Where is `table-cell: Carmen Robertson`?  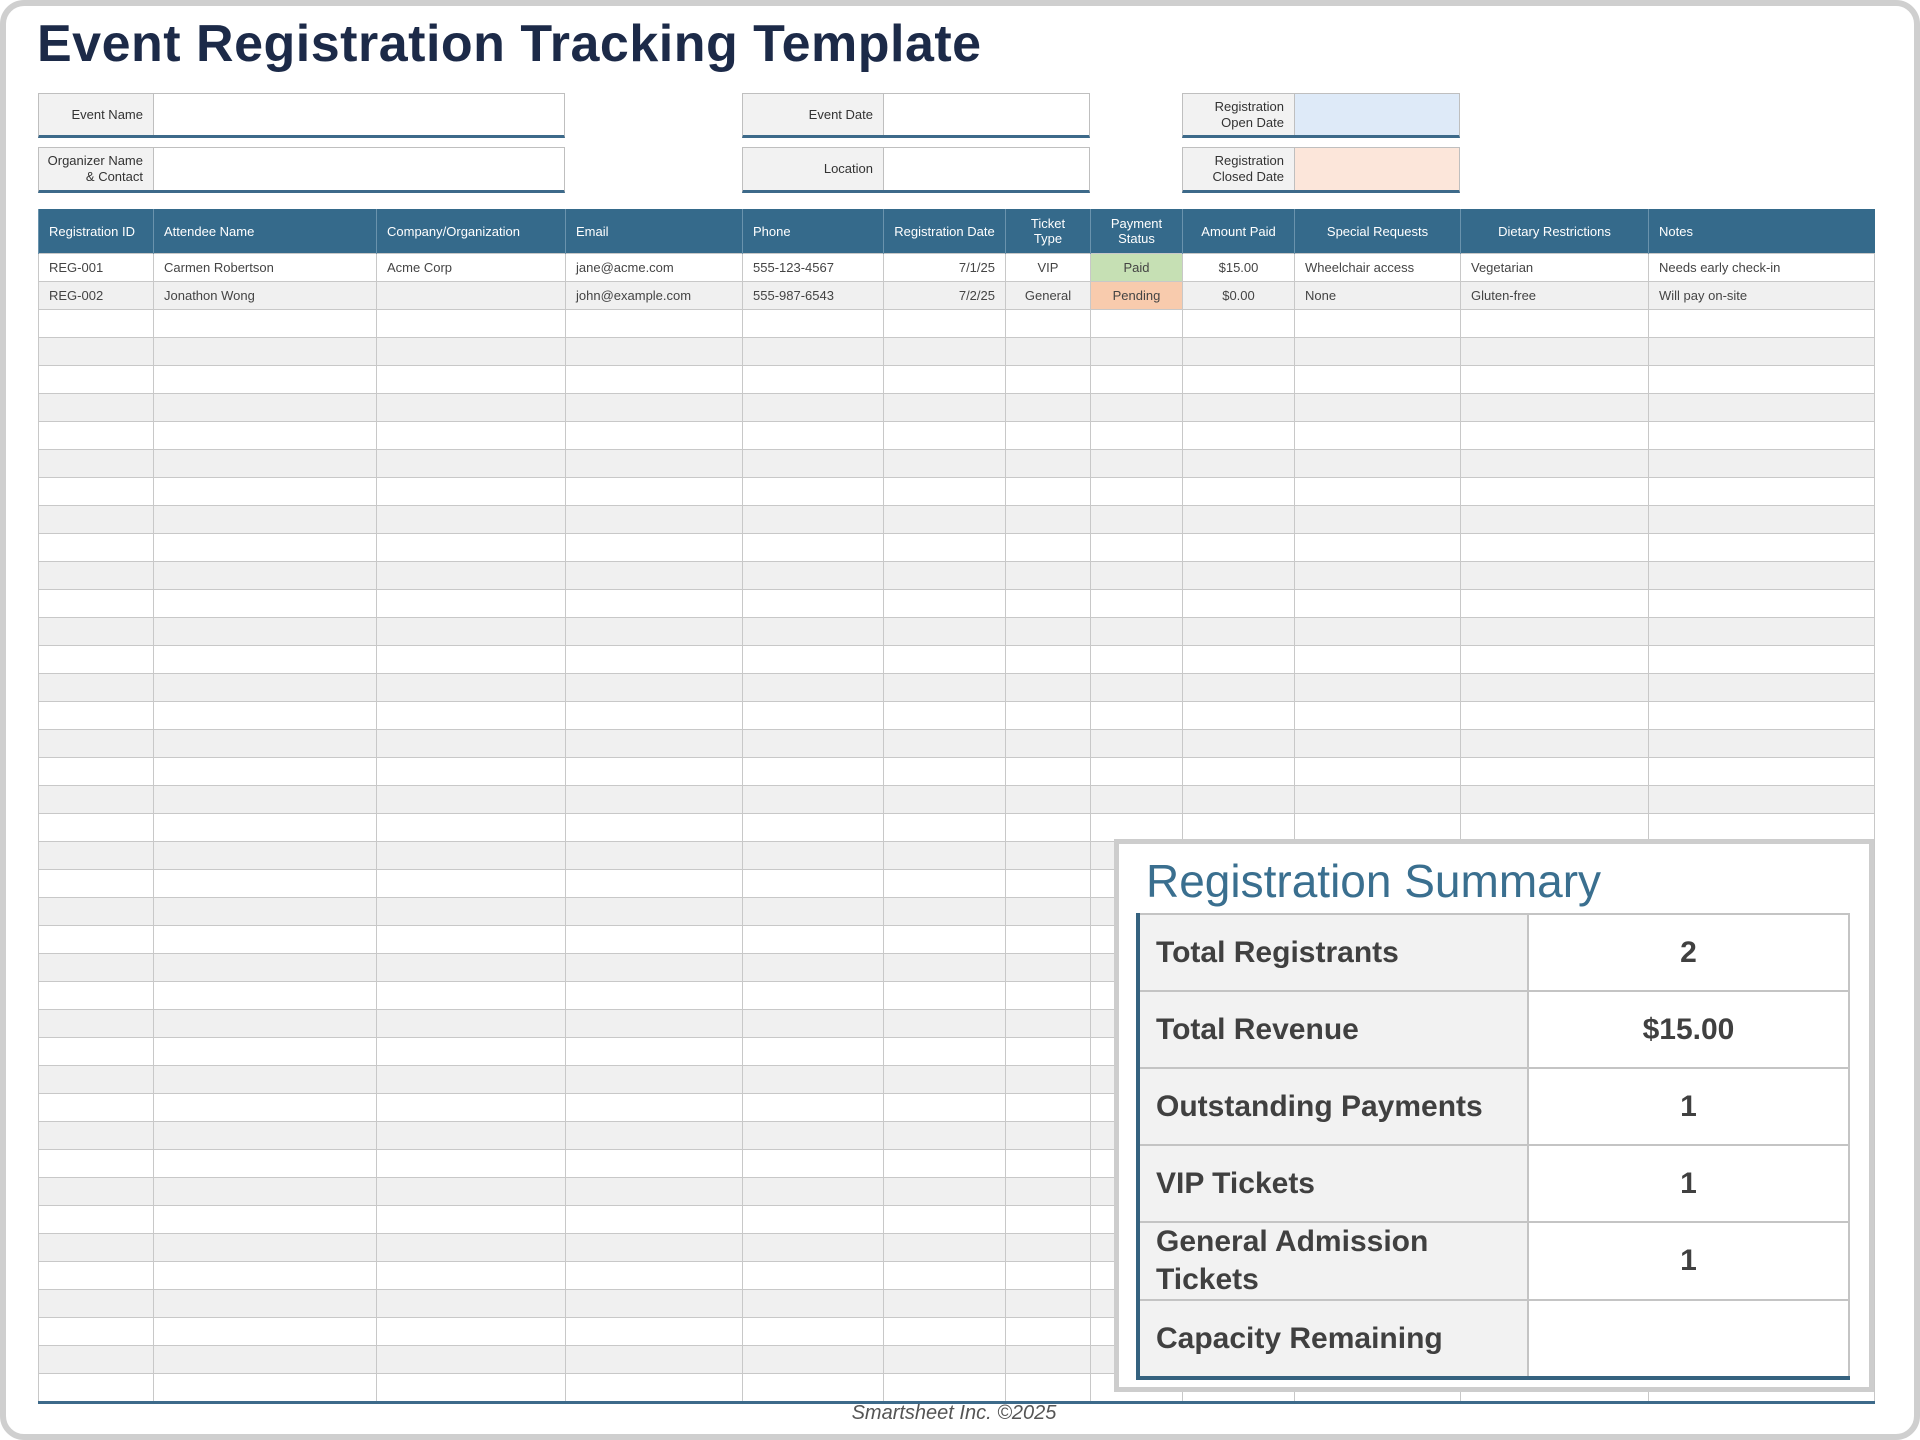 table-cell: Carmen Robertson is located at coordinates (265, 267).